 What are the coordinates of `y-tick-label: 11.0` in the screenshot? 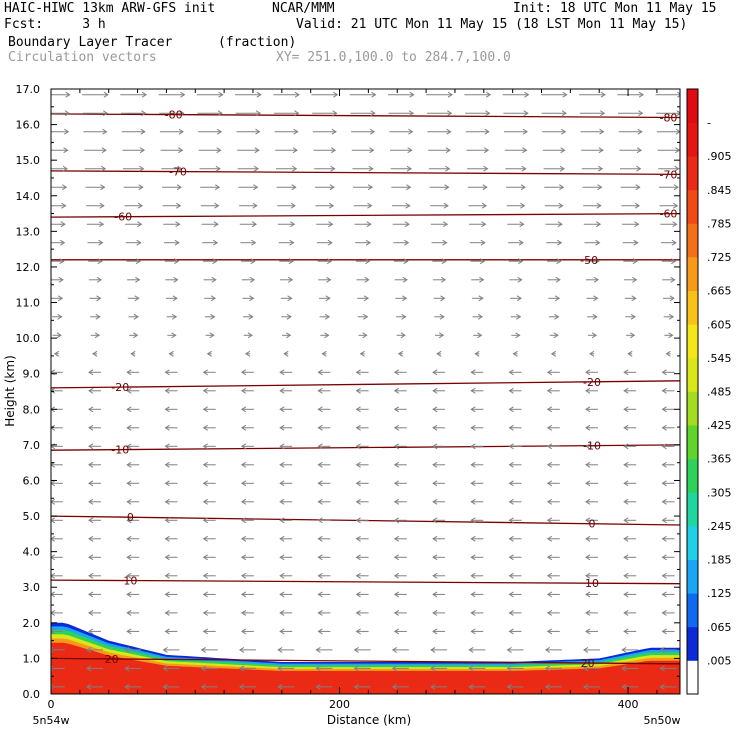 It's located at (28, 303).